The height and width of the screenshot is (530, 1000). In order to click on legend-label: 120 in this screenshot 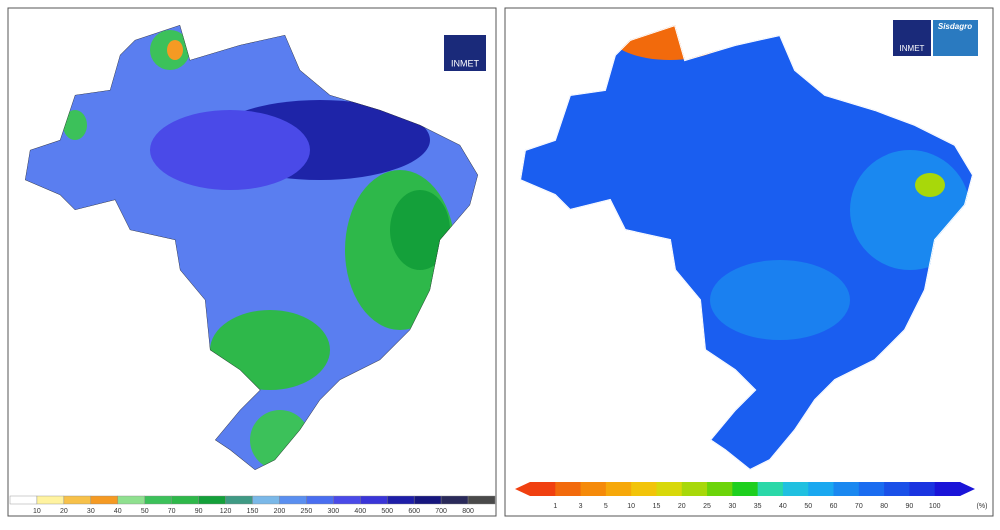, I will do `click(226, 511)`.